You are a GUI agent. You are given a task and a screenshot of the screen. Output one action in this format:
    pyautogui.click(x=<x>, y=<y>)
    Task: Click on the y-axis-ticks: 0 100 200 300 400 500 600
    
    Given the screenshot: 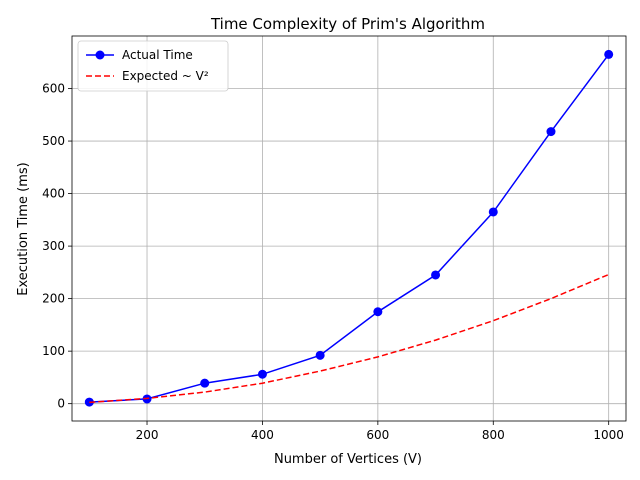 What is the action you would take?
    pyautogui.click(x=57, y=246)
    